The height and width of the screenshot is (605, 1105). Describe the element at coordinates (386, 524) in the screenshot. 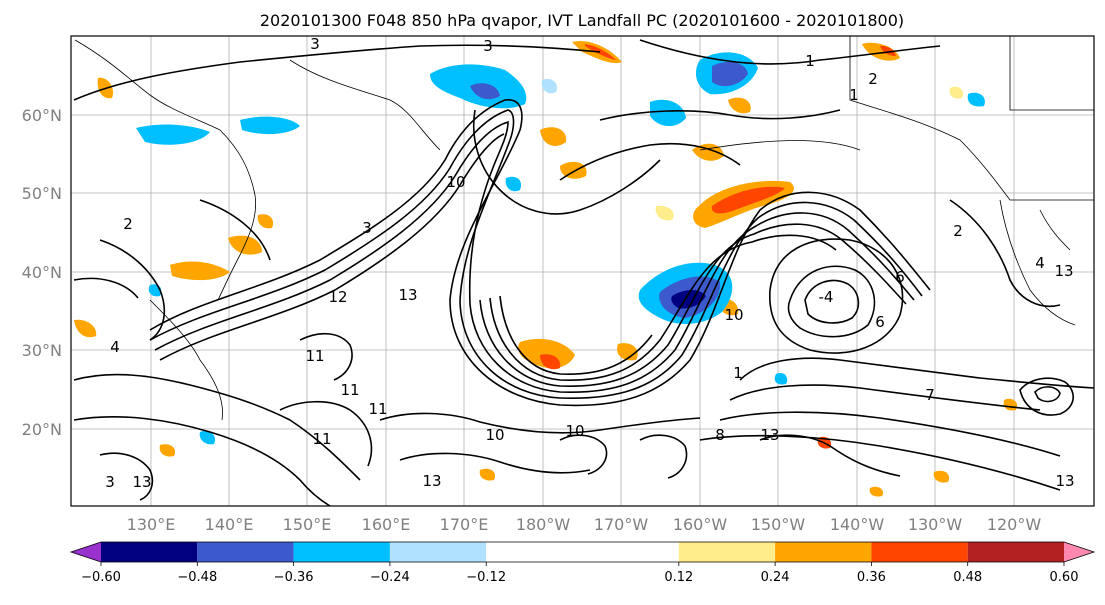

I see `lon-tick-label: 160°E` at that location.